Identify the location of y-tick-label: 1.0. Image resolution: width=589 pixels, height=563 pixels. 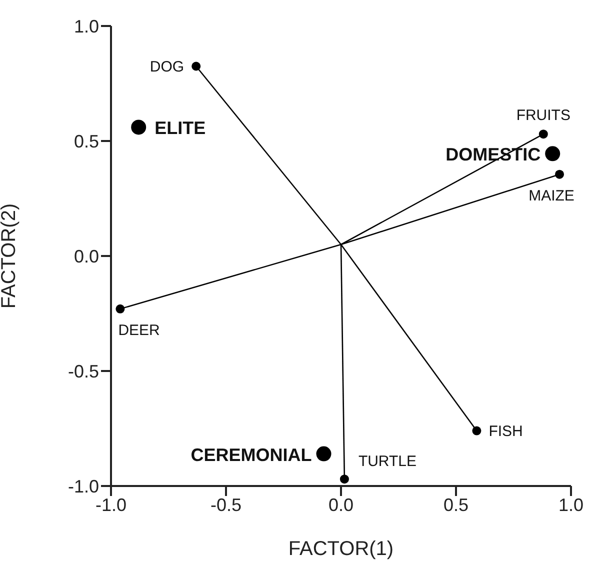
(86, 26).